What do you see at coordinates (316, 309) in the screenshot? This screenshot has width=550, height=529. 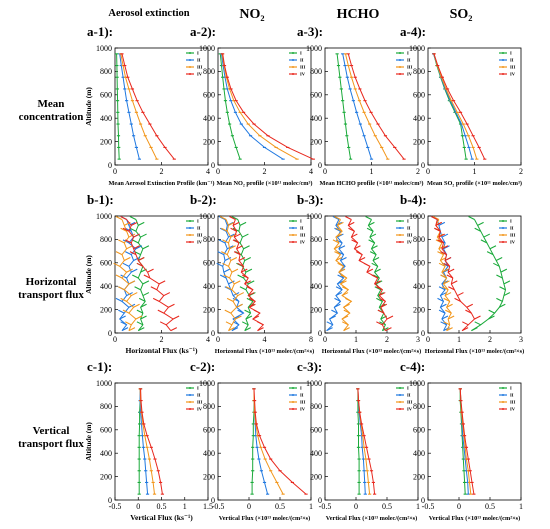 I see `y-tick-label-b-3: 200` at bounding box center [316, 309].